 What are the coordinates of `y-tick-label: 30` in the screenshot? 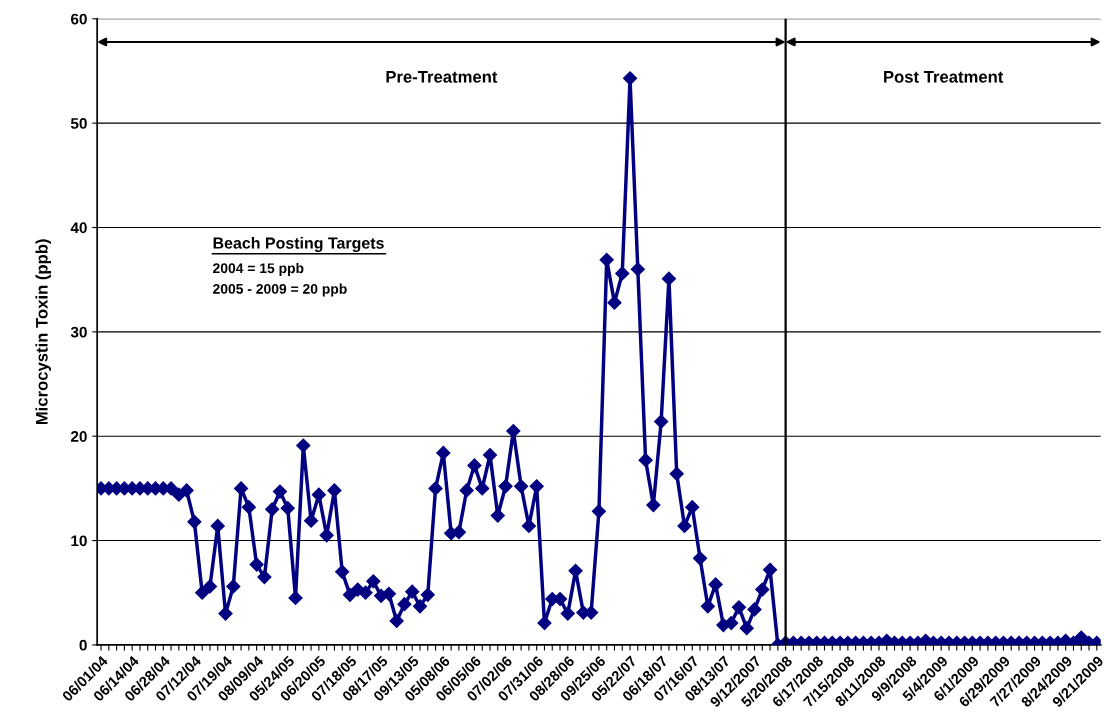 It's located at (78, 332).